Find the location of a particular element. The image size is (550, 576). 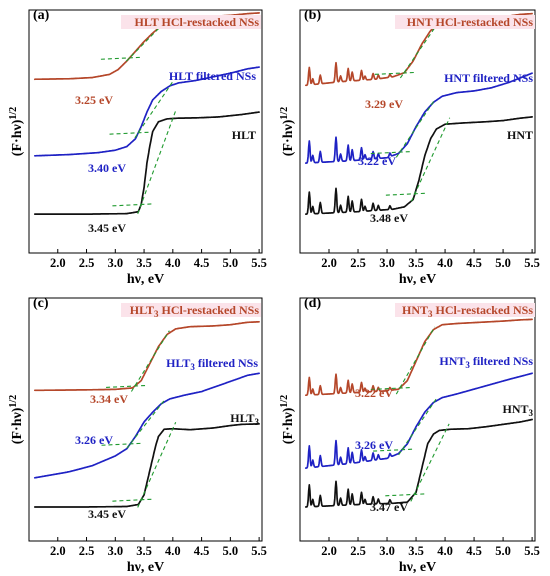

panel-label: (a) is located at coordinates (41, 15).